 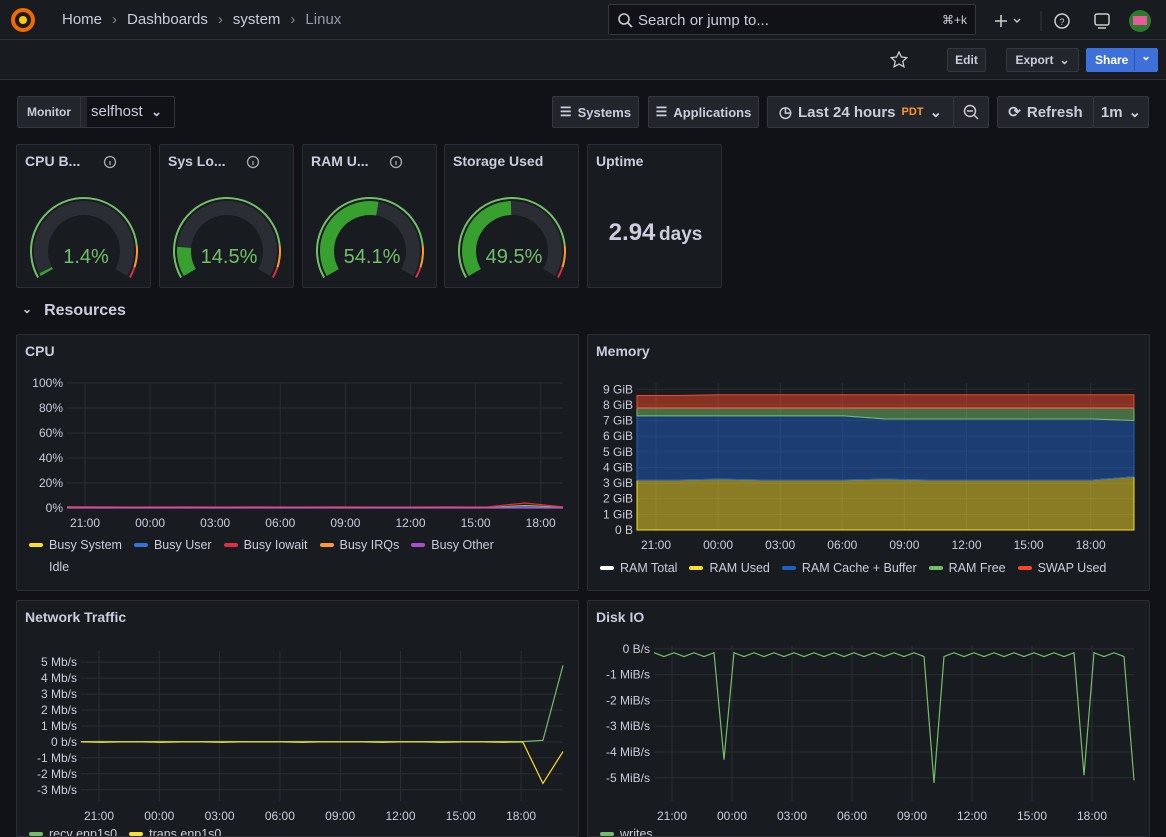 What do you see at coordinates (226, 216) in the screenshot?
I see `stat-panel: Sys Lo... 14.5%` at bounding box center [226, 216].